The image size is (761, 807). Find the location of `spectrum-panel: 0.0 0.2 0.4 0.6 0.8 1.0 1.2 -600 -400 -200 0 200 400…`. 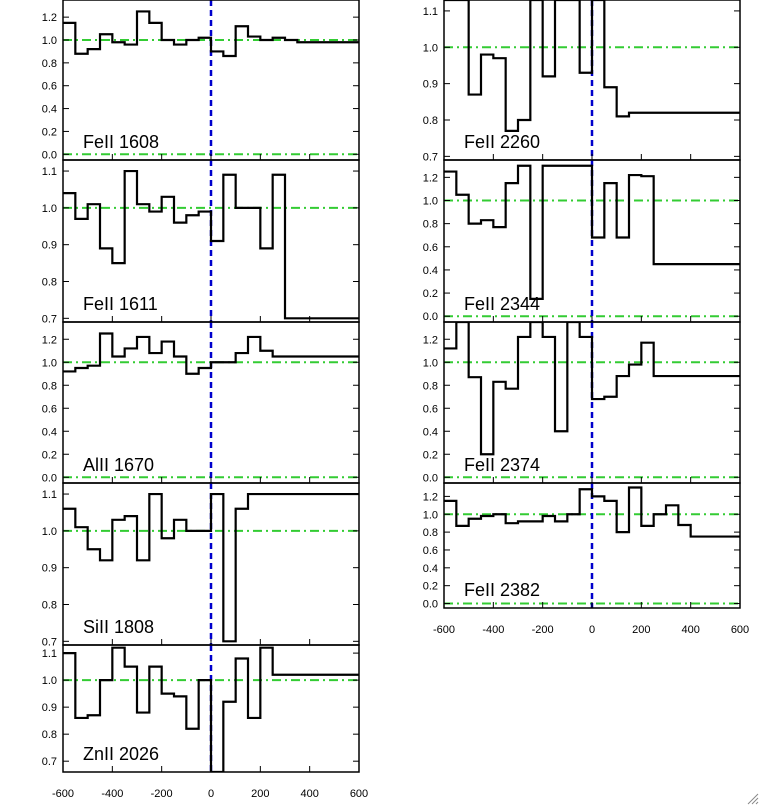

spectrum-panel: 0.0 0.2 0.4 0.6 0.8 1.0 1.2 -600 -400 -200 0 200 400… is located at coordinates (586, 559).